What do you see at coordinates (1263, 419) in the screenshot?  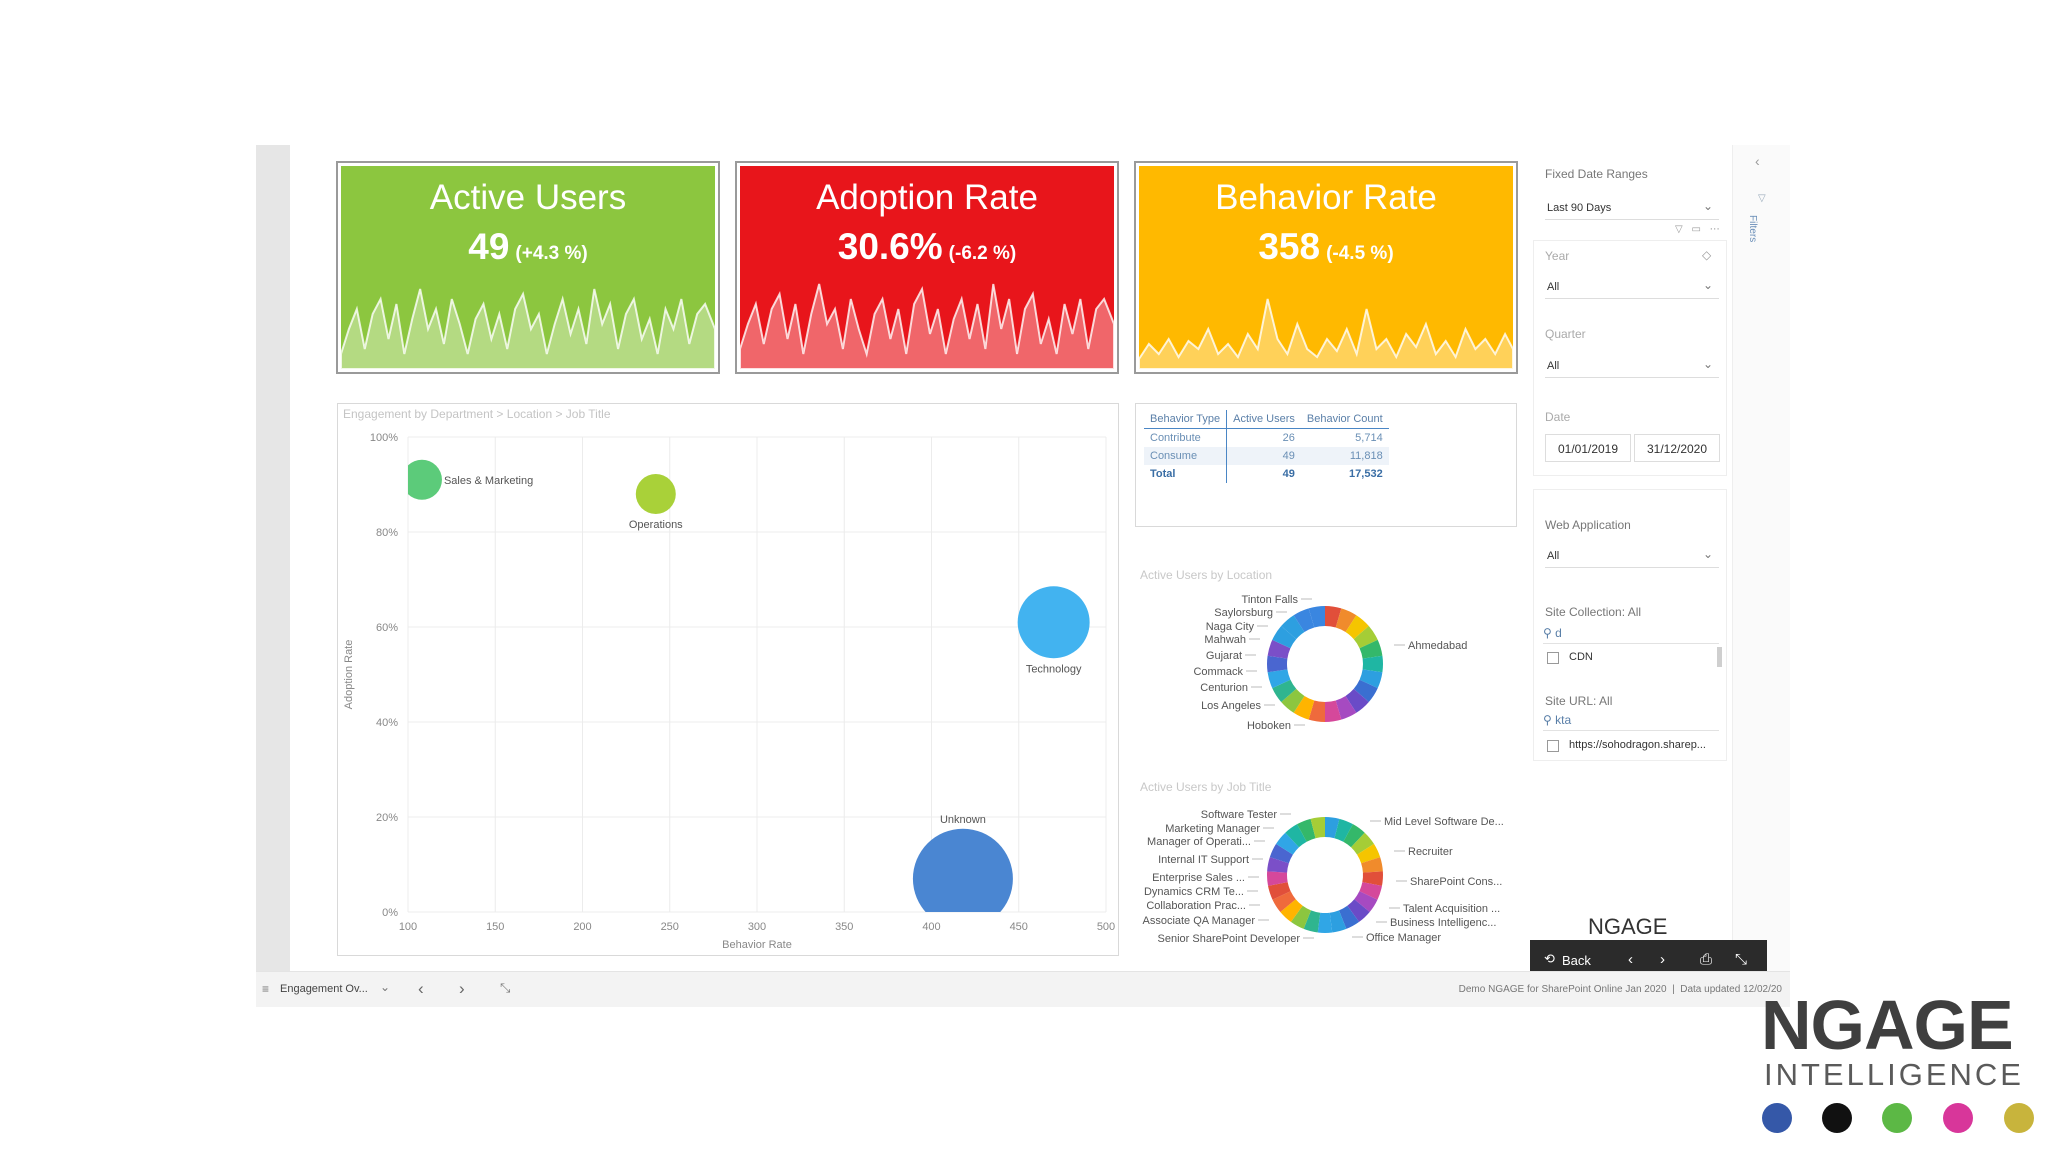 I see `column-header: Active Users` at bounding box center [1263, 419].